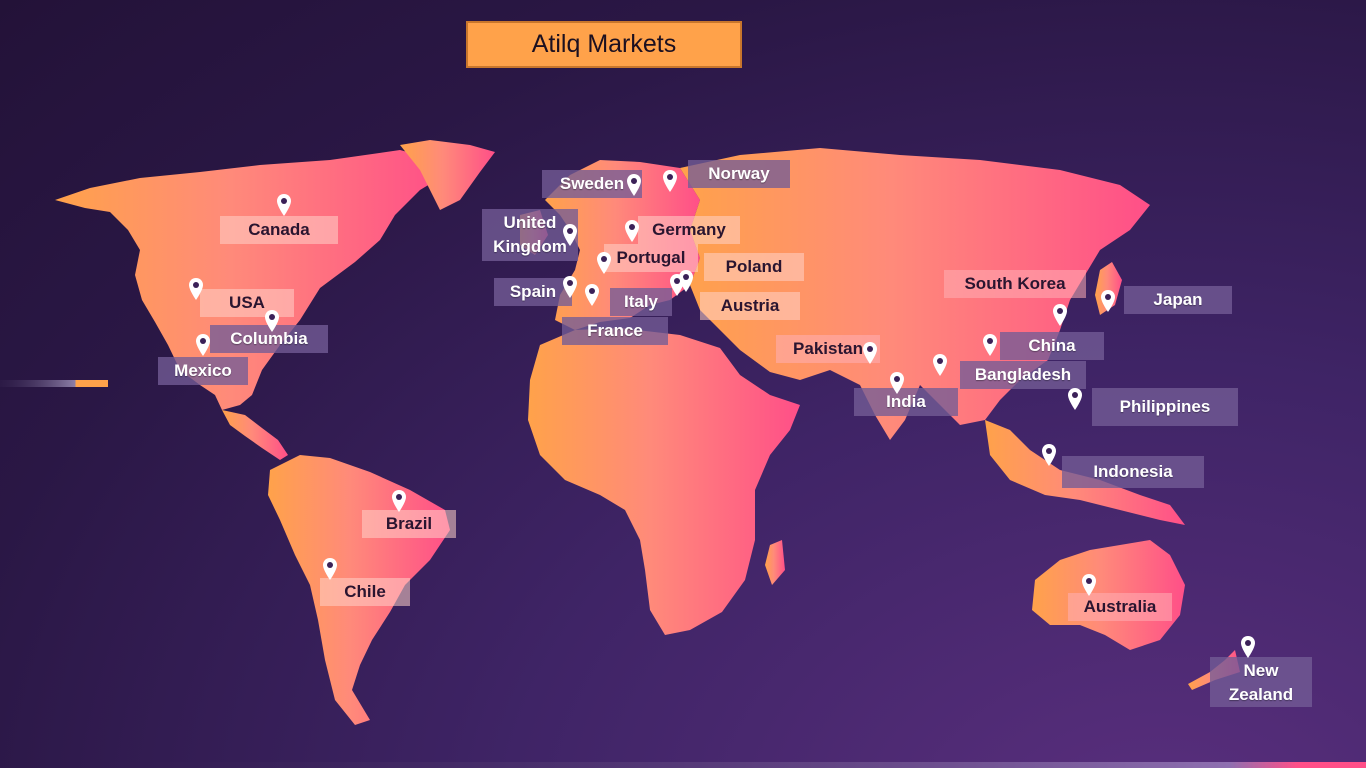  I want to click on label-austria: Austria, so click(750, 306).